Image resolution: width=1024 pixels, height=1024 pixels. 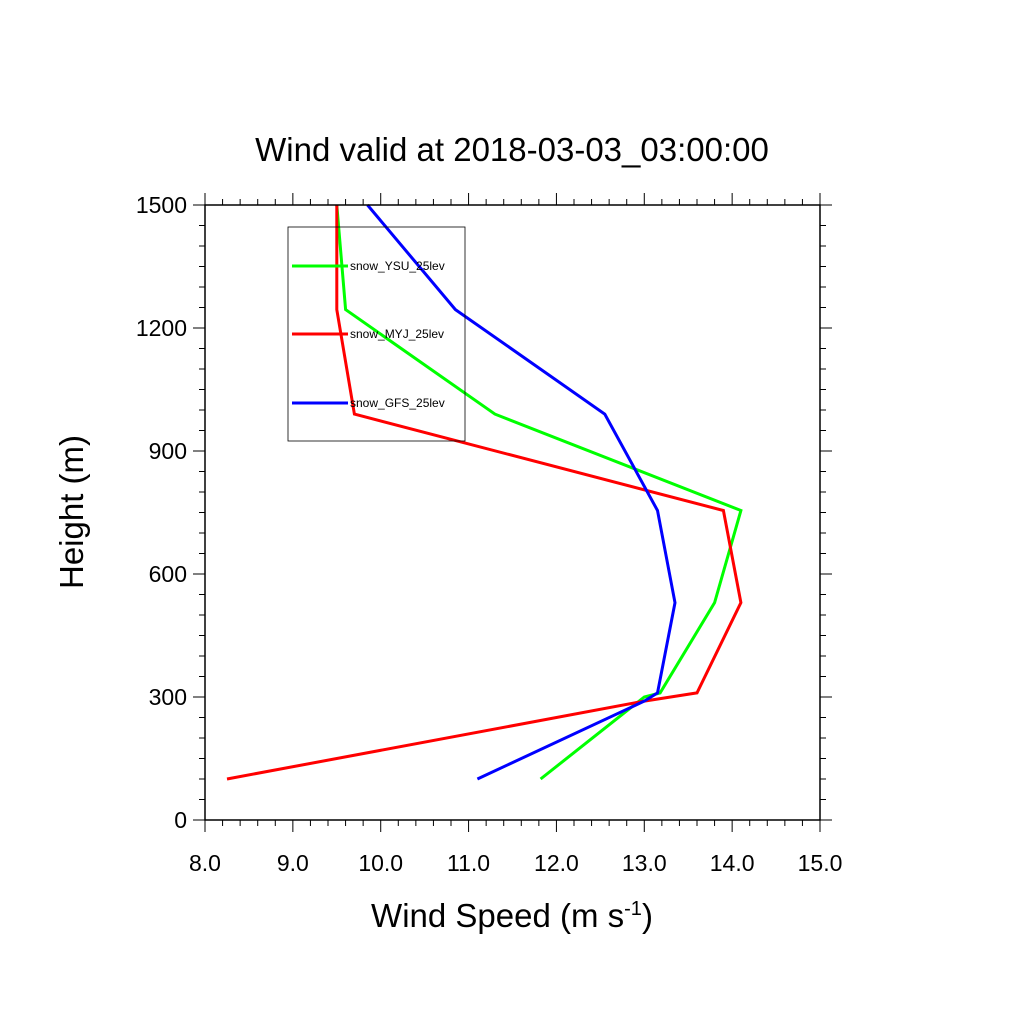 I want to click on y-tick-label: 0, so click(x=180, y=820).